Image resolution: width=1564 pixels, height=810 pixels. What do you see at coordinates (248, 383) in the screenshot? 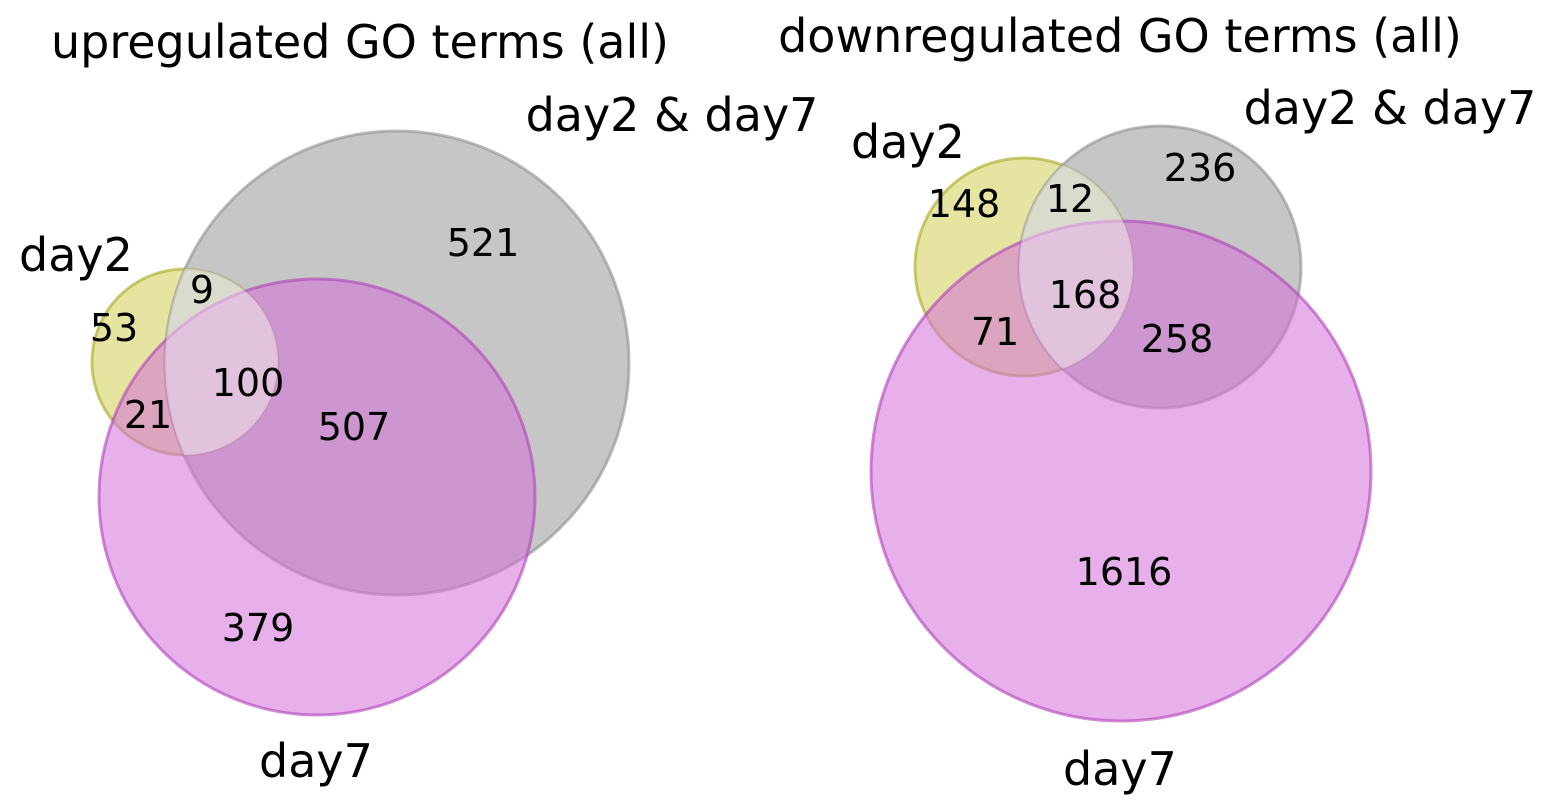
I see `count-all-three-up: 100` at bounding box center [248, 383].